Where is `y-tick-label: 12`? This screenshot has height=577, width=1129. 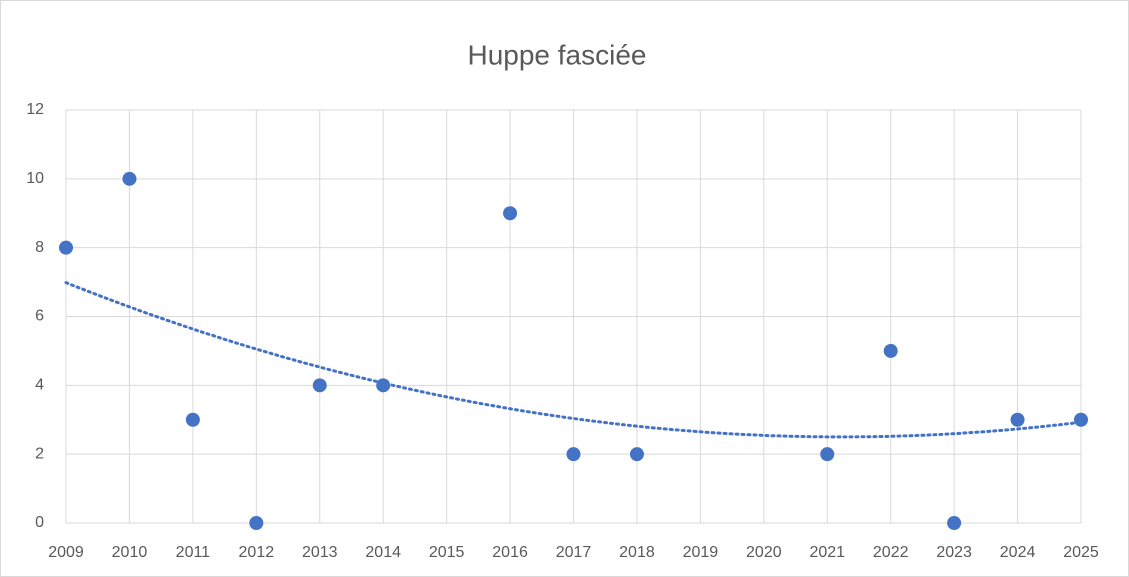
y-tick-label: 12 is located at coordinates (35, 109).